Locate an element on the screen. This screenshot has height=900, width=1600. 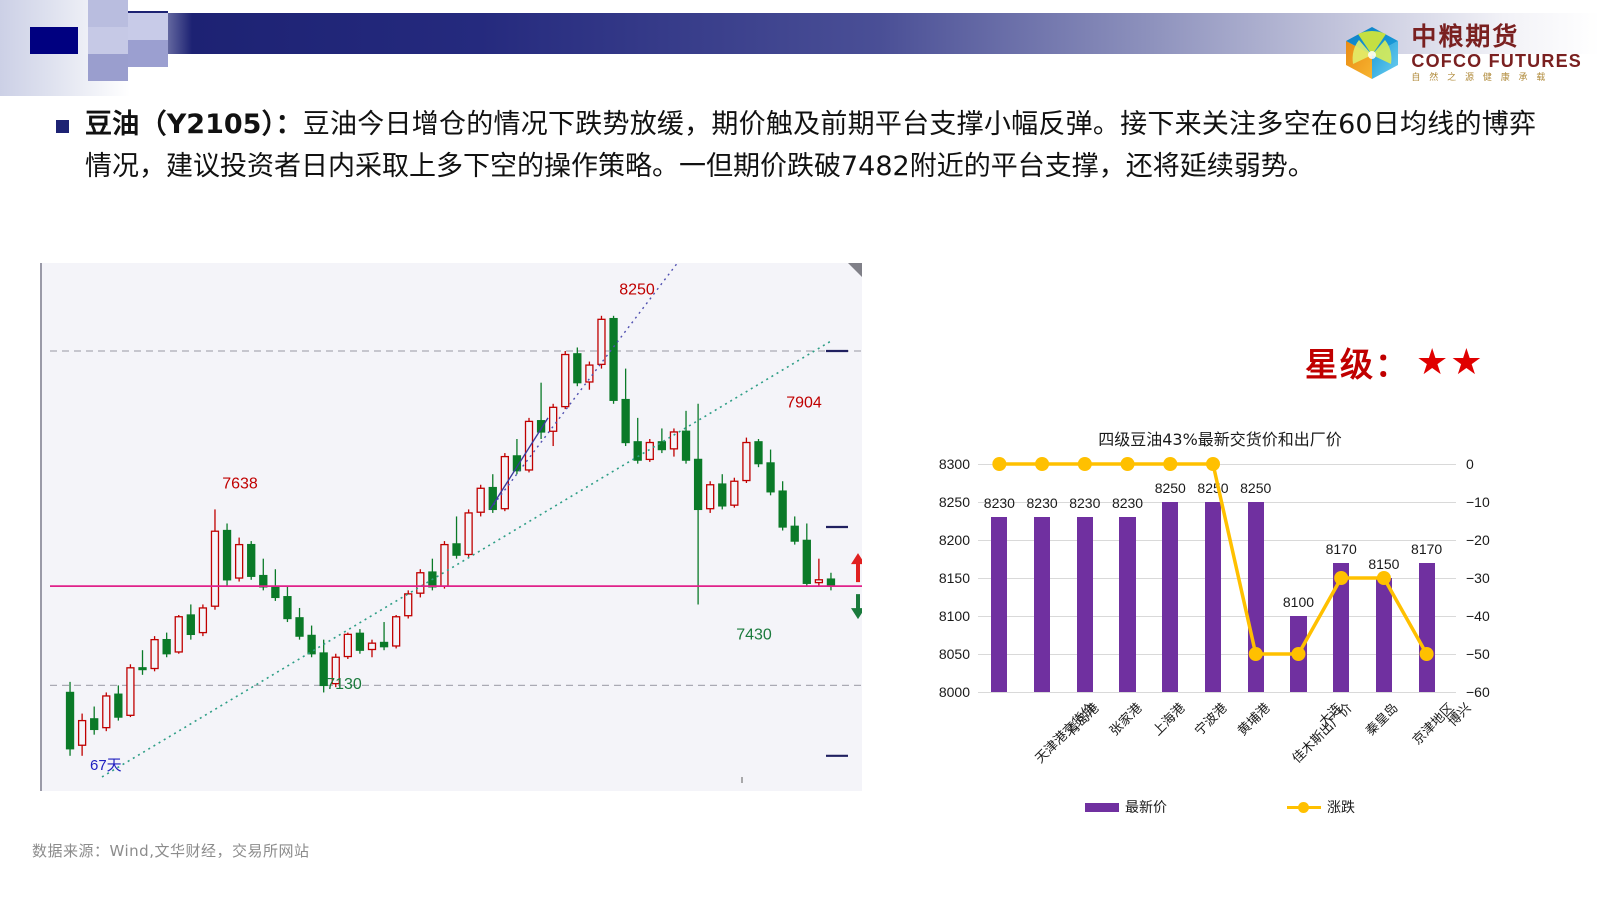
data-source-note: 数据来源：Wind,文华财经，交易所网站 is located at coordinates (171, 851).